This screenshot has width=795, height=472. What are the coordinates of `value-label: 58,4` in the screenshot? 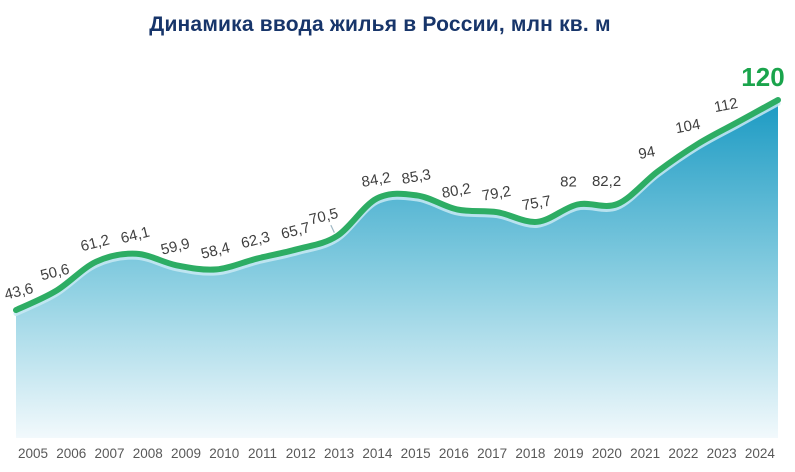 It's located at (215, 251).